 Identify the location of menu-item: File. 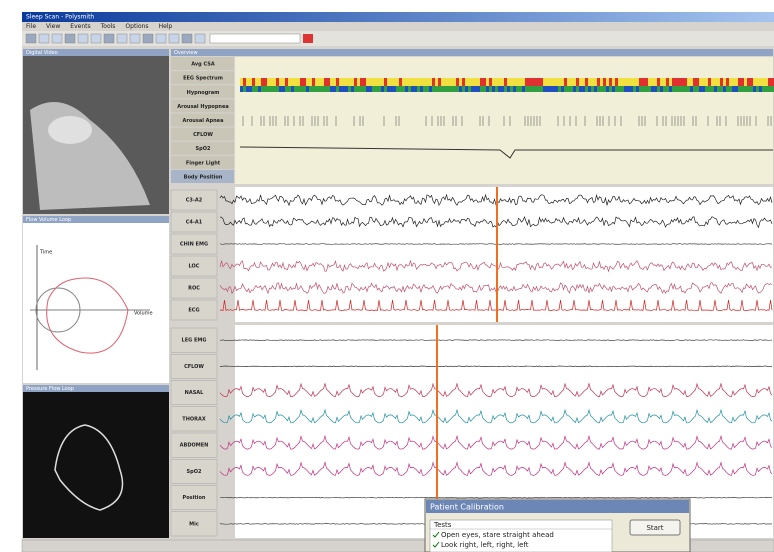
(31, 26).